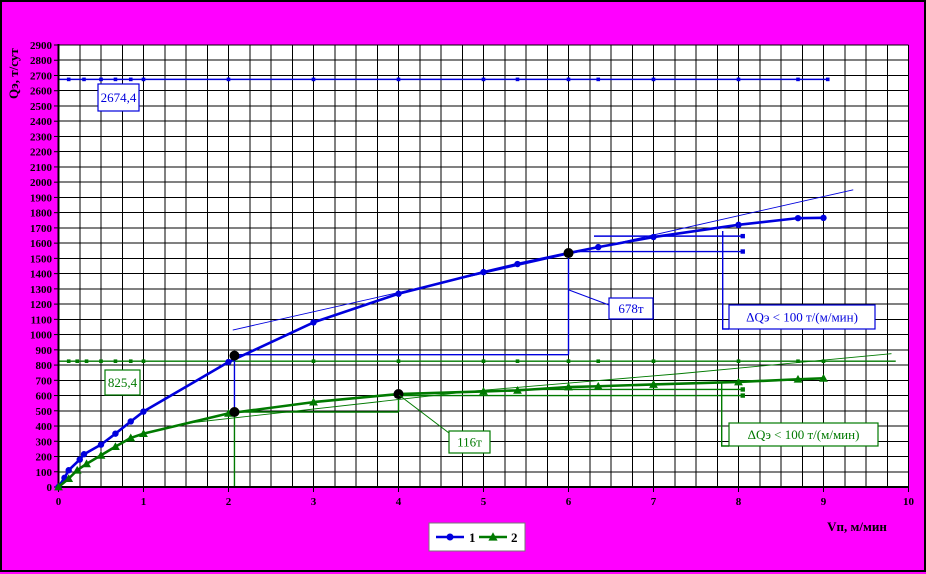  I want to click on y-tick-label: 1900, so click(41, 198).